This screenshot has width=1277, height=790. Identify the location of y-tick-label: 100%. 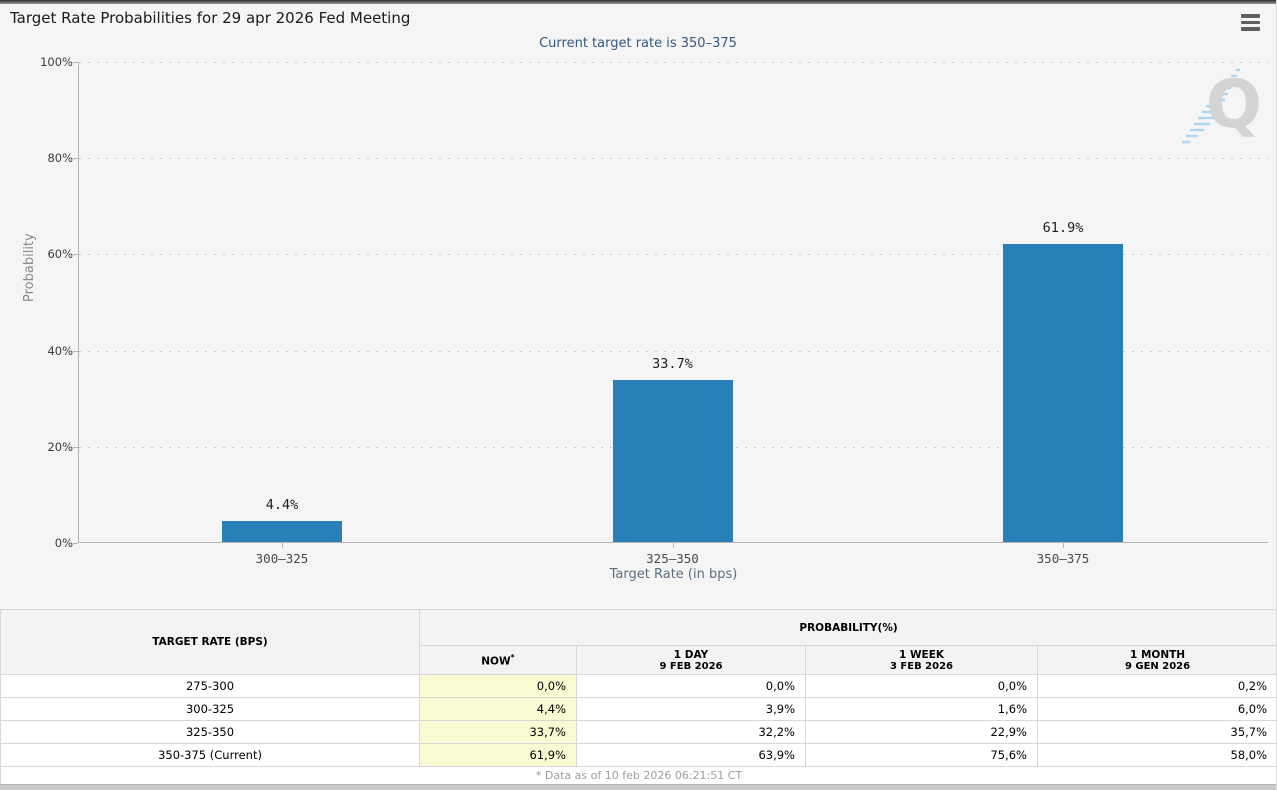
(56, 62).